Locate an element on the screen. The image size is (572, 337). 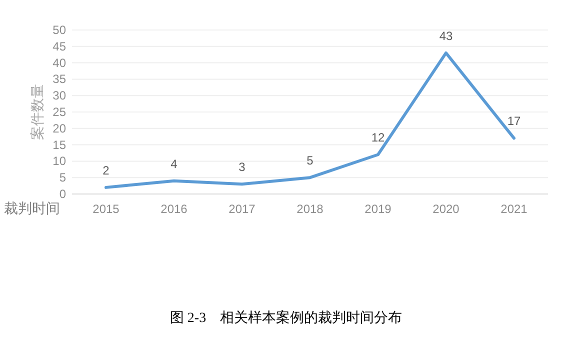
xtick-label: 2018 is located at coordinates (310, 209).